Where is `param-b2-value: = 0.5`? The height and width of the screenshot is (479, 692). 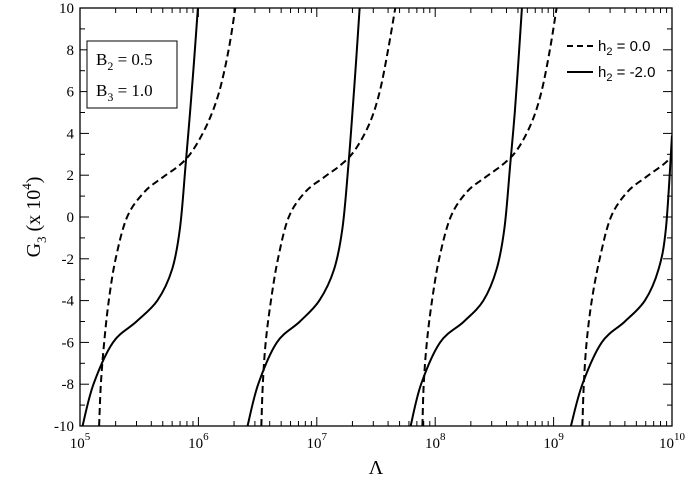 param-b2-value: = 0.5 is located at coordinates (132, 59).